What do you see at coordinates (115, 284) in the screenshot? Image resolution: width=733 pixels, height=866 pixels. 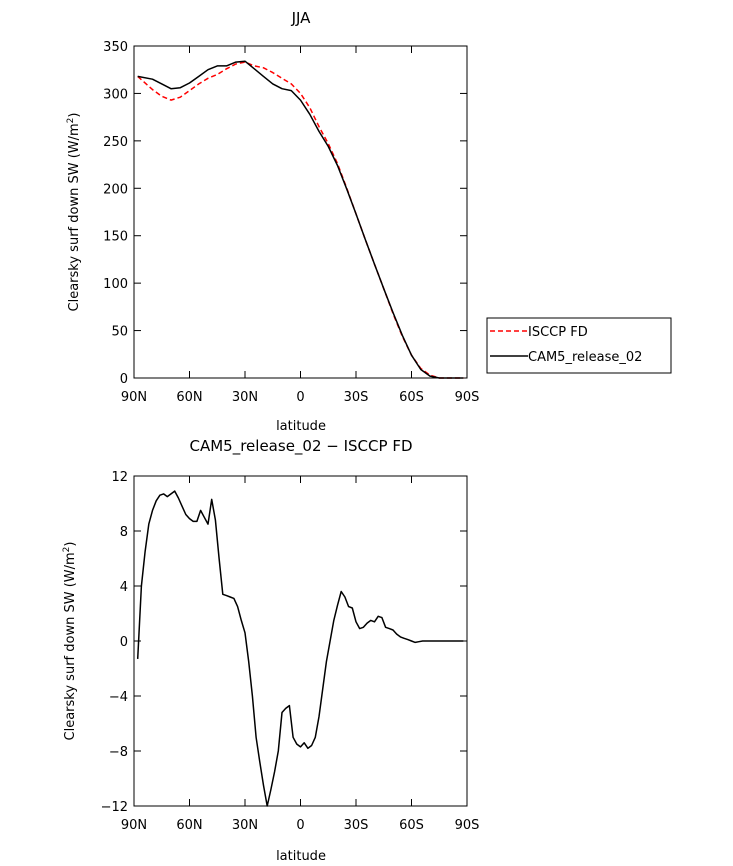 I see `y-tick-label: 100` at bounding box center [115, 284].